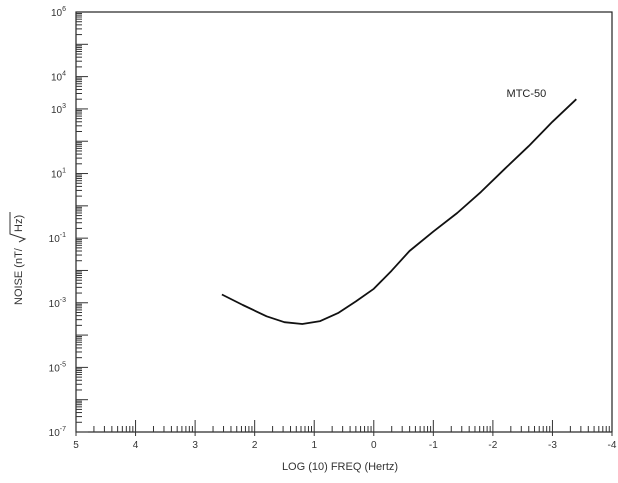 The width and height of the screenshot is (618, 483). What do you see at coordinates (374, 445) in the screenshot?
I see `x-tick-label: 0` at bounding box center [374, 445].